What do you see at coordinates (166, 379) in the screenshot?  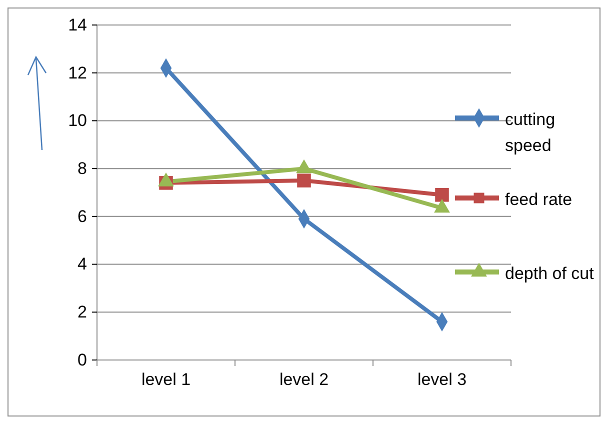 I see `x-tick-label: level 1` at bounding box center [166, 379].